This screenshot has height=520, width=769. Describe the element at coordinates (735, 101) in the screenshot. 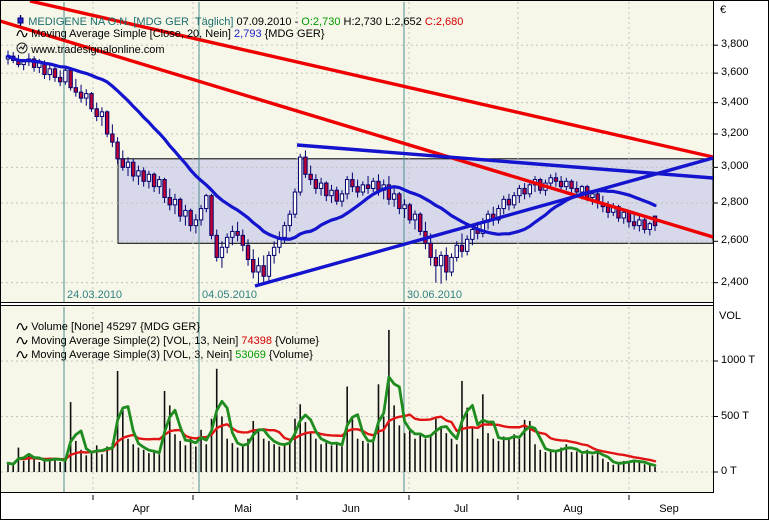

I see `price-tick-label: 3,400` at that location.